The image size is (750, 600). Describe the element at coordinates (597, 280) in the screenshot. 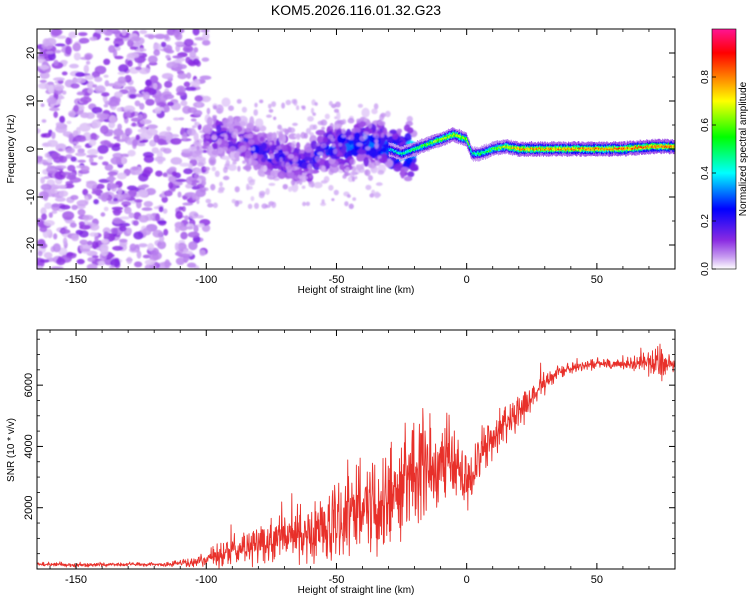

I see `x-tick-label: 50` at that location.